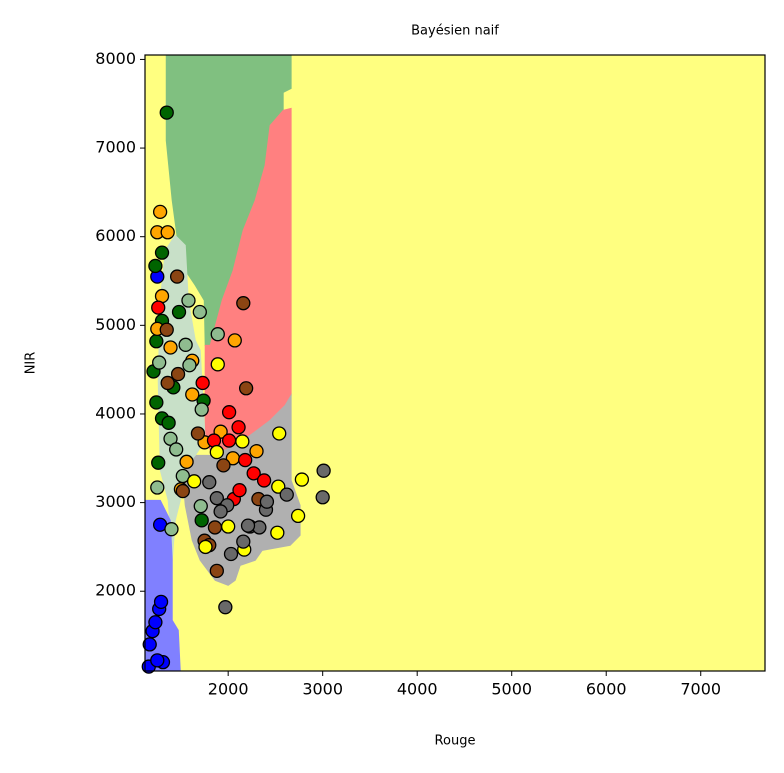 This screenshot has height=773, width=784. Describe the element at coordinates (115, 412) in the screenshot. I see `y-tick-label: 4000` at that location.